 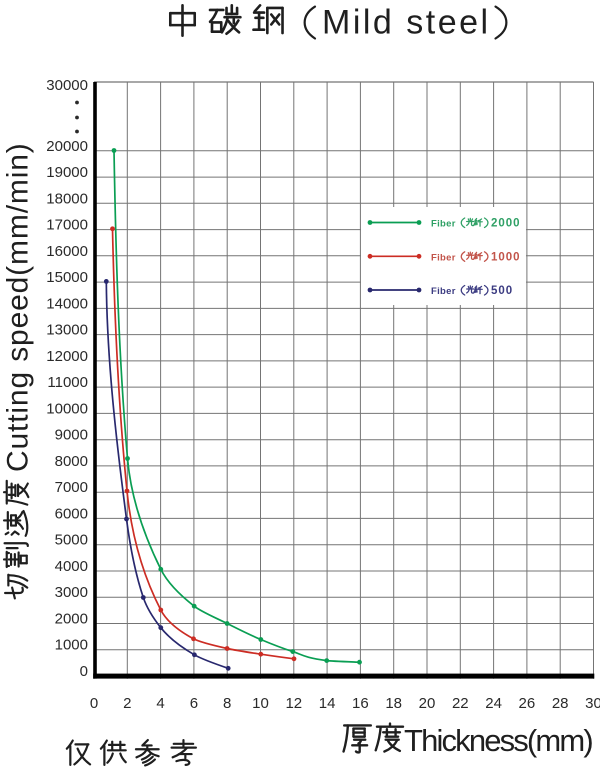 What do you see at coordinates (406, 23) in the screenshot?
I see `svg-text: Mild steel` at bounding box center [406, 23].